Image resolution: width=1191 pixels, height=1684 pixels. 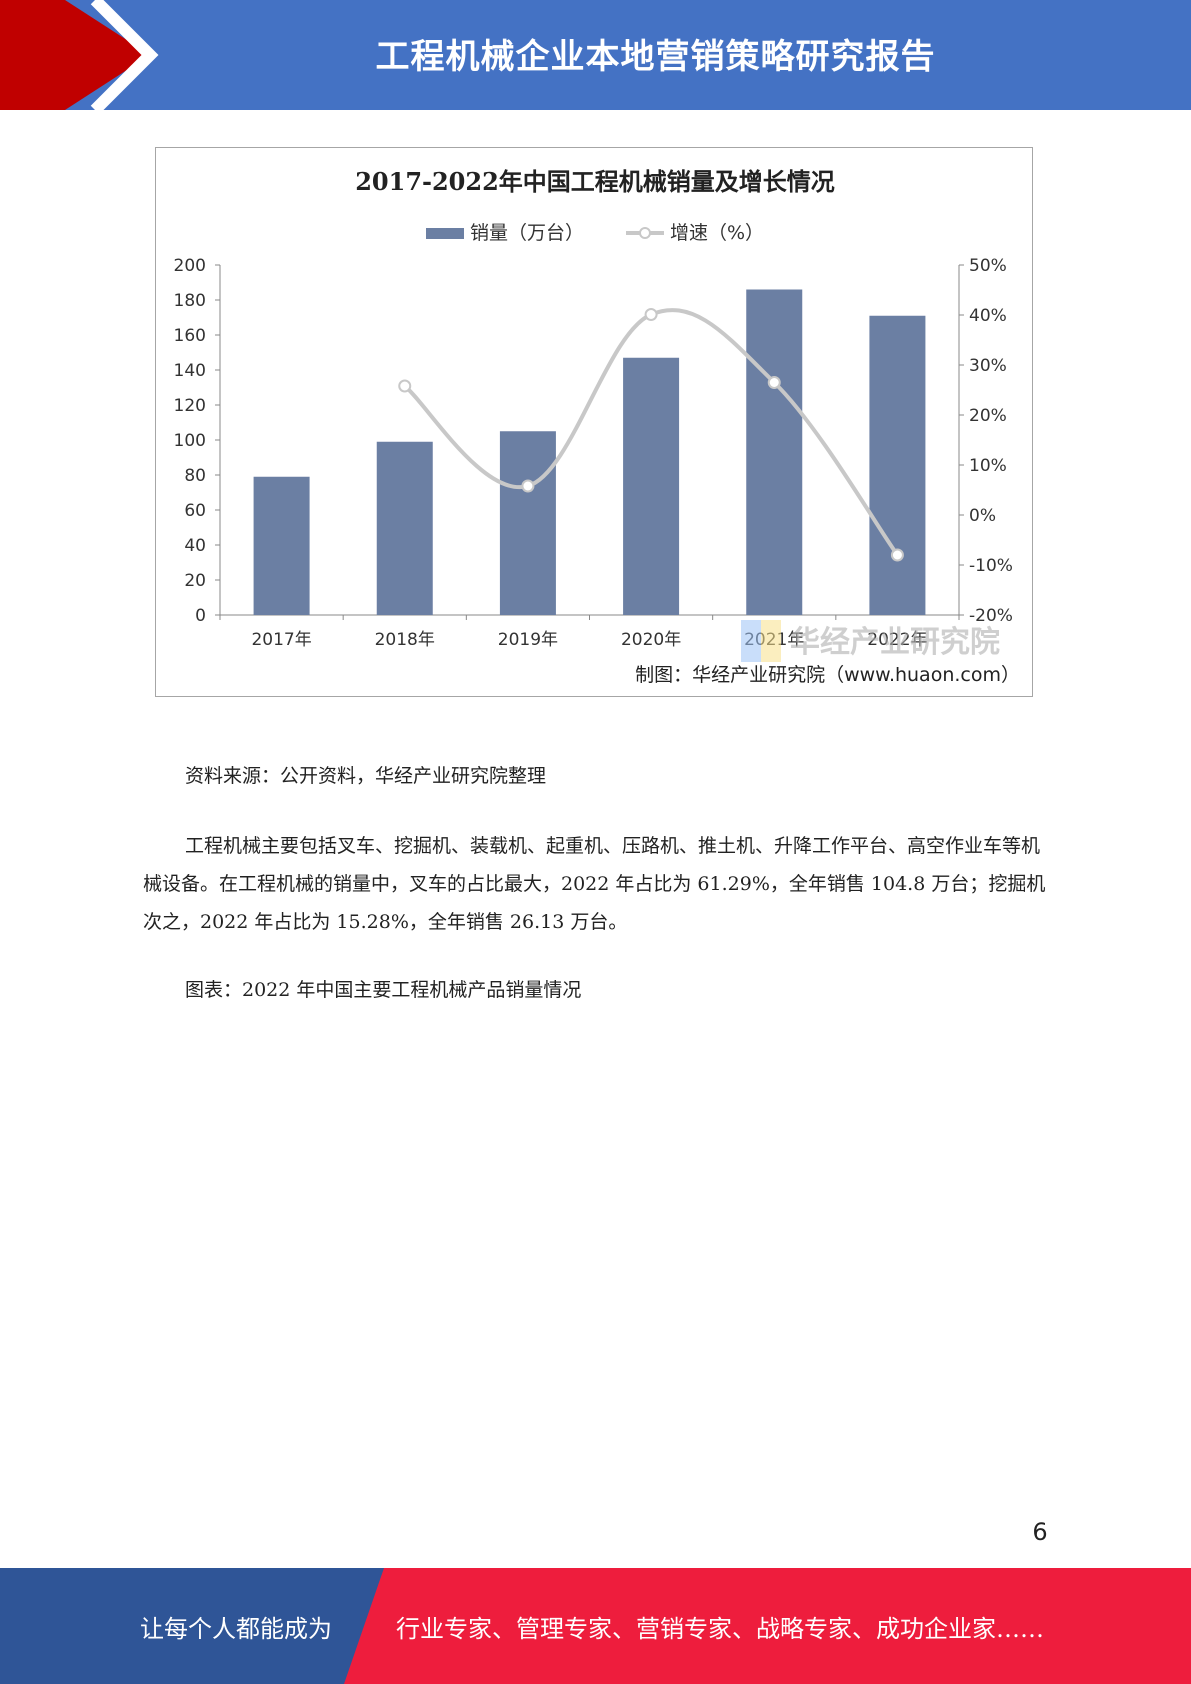 I want to click on figure-caption: 图表：2022 年中国主要工程机械产品销量情况, so click(x=383, y=990).